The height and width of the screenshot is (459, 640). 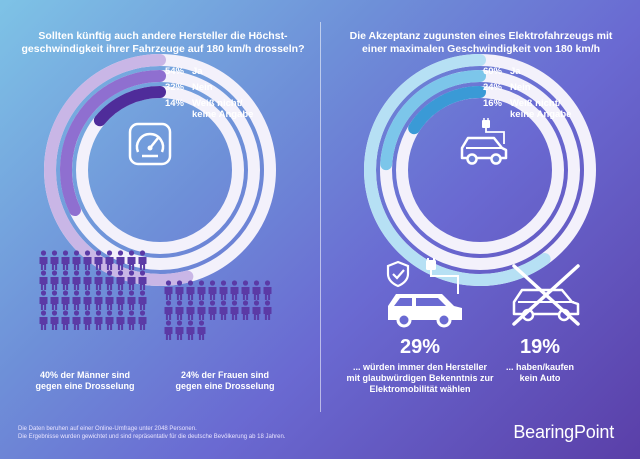 I want to click on legend-pct: 16%, so click(x=492, y=103).